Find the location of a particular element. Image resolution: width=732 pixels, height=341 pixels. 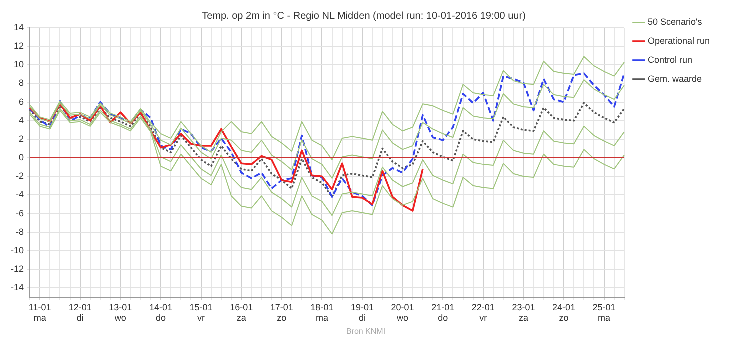

x-tick-label: 20-01 wo is located at coordinates (402, 313).